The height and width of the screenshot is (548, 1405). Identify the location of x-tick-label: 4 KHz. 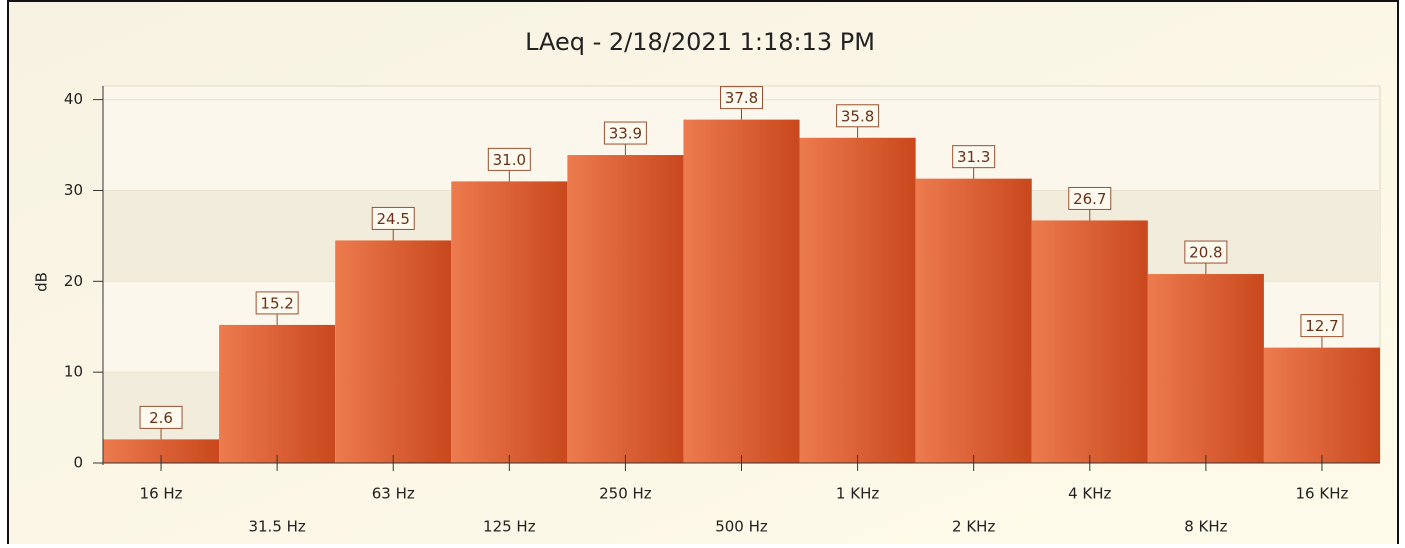
(1089, 494).